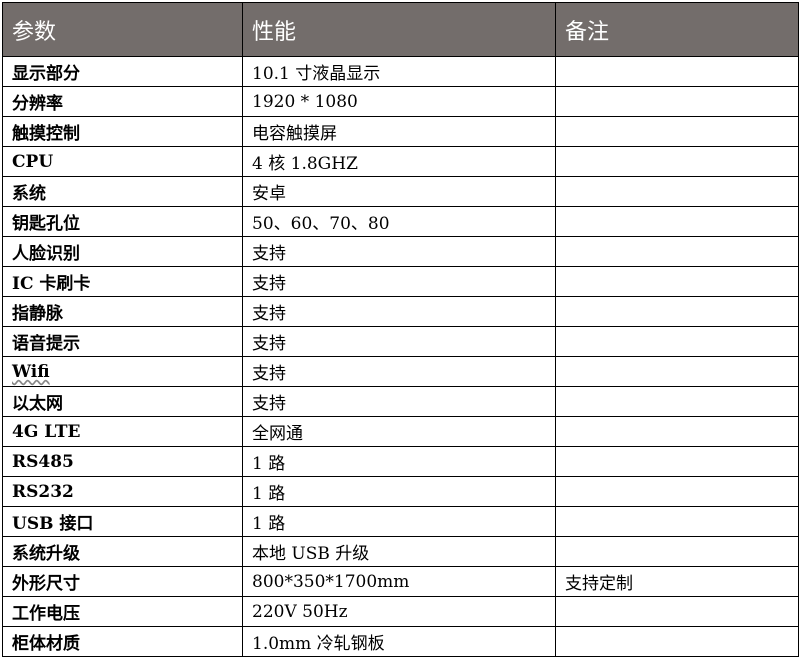 The height and width of the screenshot is (661, 801). I want to click on param-cell: RS232, so click(122, 491).